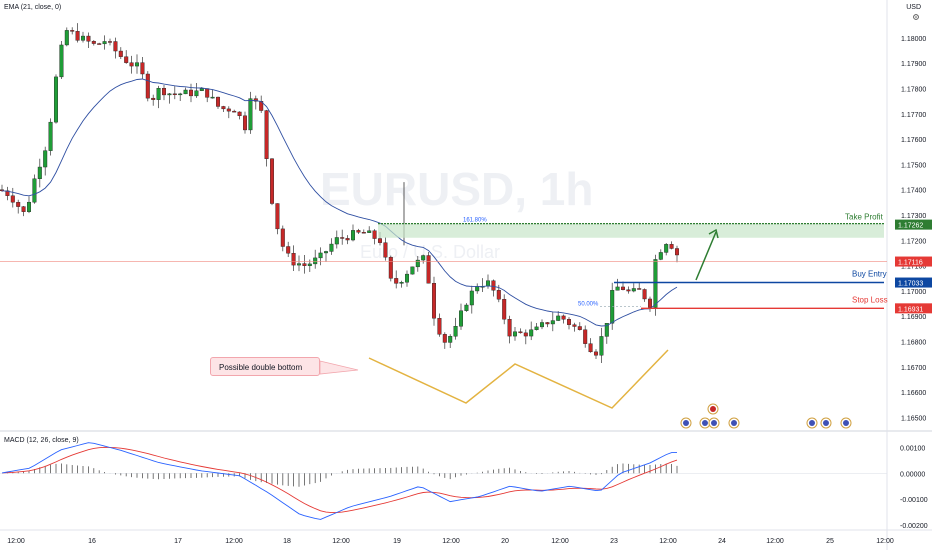 Image resolution: width=932 pixels, height=550 pixels. What do you see at coordinates (713, 233) in the screenshot?
I see `target-arrow-head` at bounding box center [713, 233].